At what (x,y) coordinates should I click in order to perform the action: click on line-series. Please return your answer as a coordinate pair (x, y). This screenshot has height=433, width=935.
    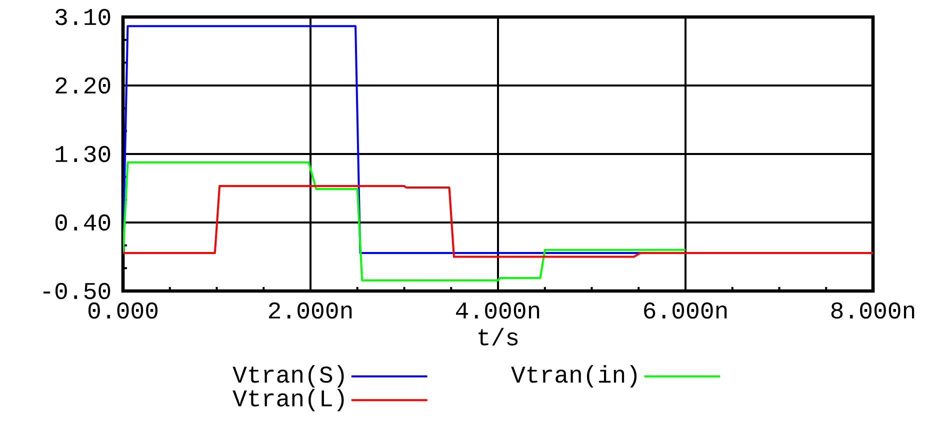
    Looking at the image, I should click on (498, 221).